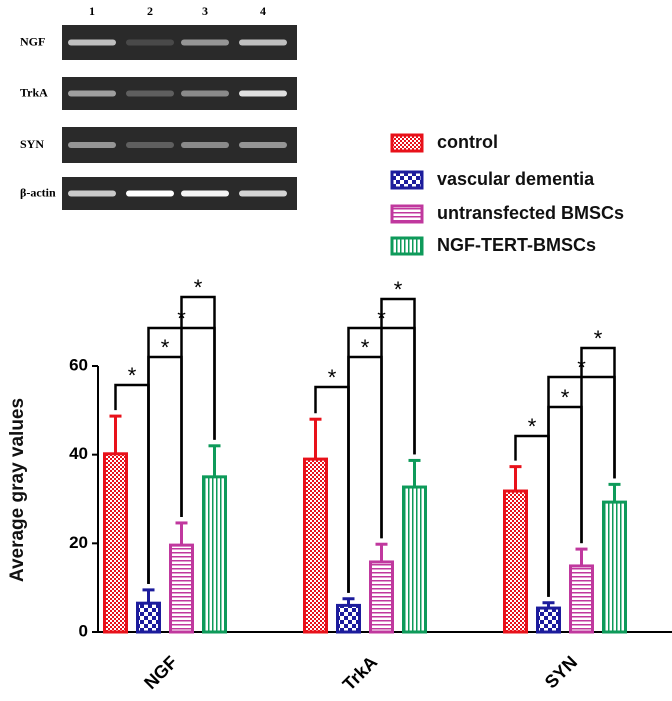 The width and height of the screenshot is (672, 701). Describe the element at coordinates (32, 41) in the screenshot. I see `gel-row-label: NGF` at that location.